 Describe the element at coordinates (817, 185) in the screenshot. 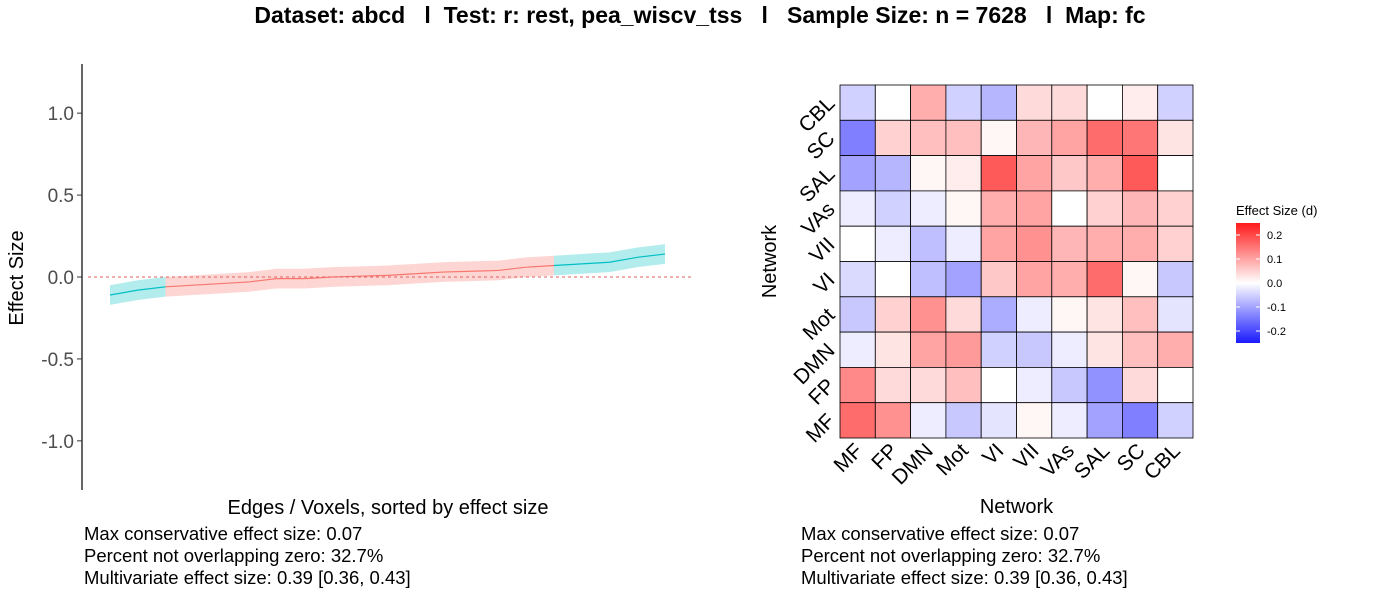

I see `heatmap-y-tick-label: SAL` at that location.